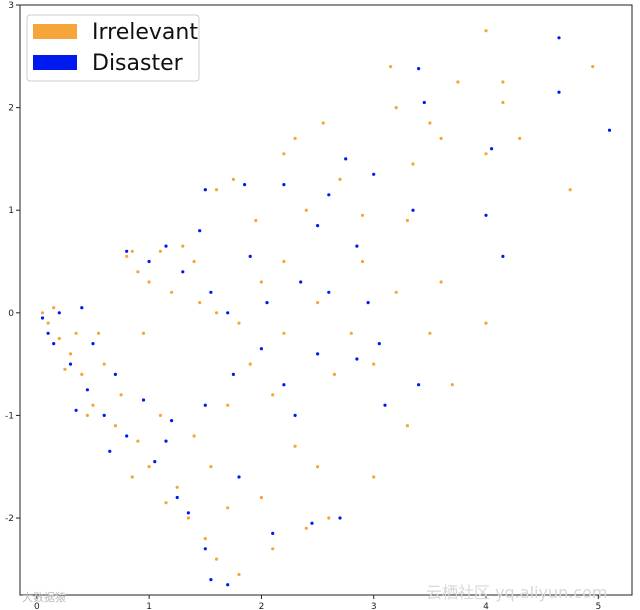 Image resolution: width=640 pixels, height=610 pixels. I want to click on x-axis: 0 1 2 3 4 5, so click(317, 602).